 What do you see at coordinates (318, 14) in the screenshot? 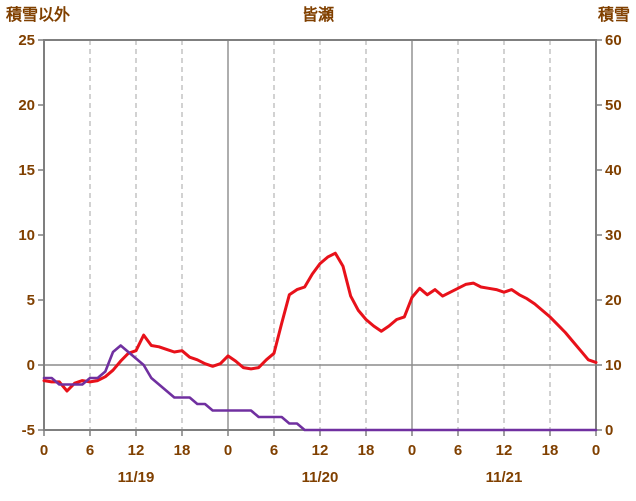
I see `station-title: 皆瀬` at bounding box center [318, 14].